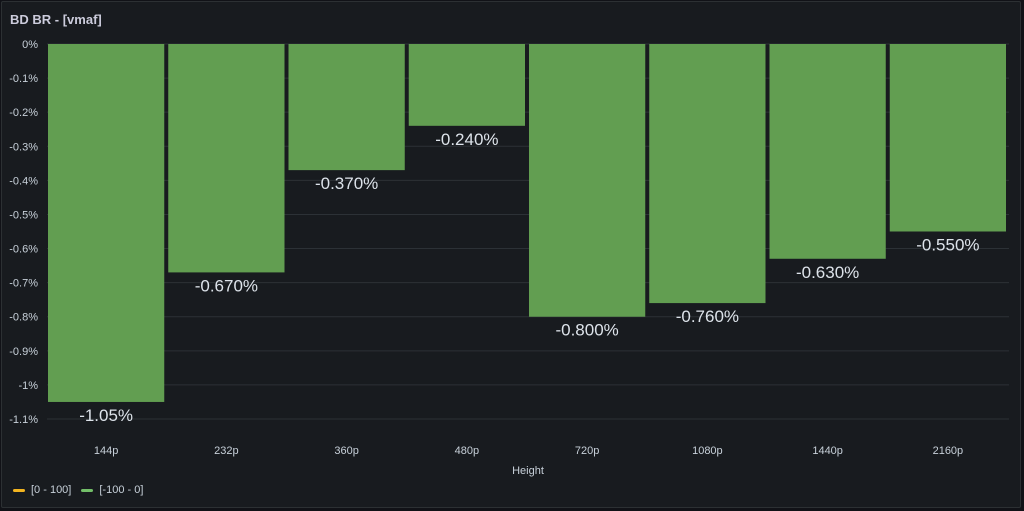  What do you see at coordinates (226, 285) in the screenshot?
I see `bar-value-label: -0.670%` at bounding box center [226, 285].